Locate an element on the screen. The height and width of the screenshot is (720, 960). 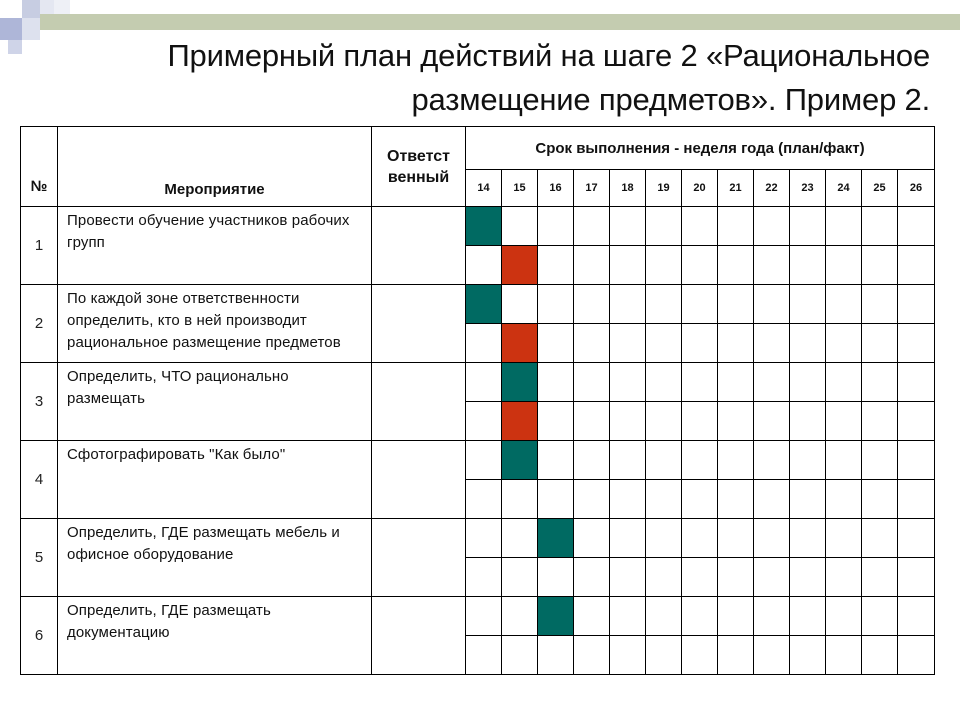
week-header-24: 24 is located at coordinates (843, 188).